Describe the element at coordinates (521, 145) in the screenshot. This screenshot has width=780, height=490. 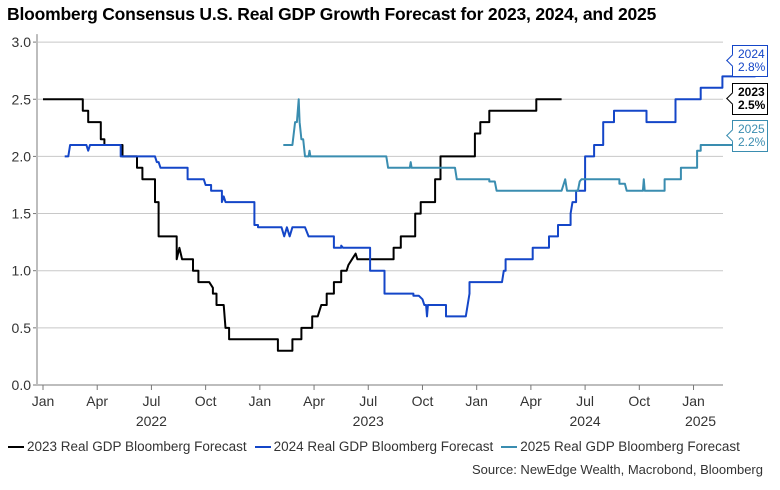
I see `series-line-2025` at that location.